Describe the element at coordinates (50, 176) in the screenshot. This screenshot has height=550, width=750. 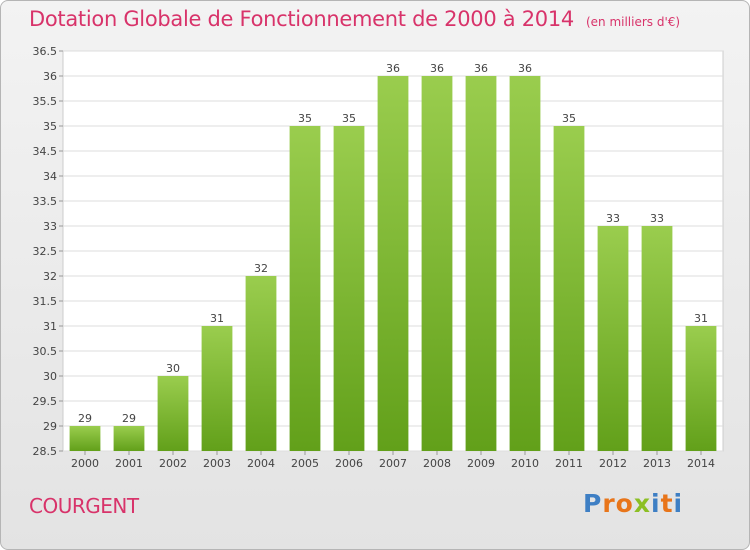
I see `y-tick-label: 34` at that location.